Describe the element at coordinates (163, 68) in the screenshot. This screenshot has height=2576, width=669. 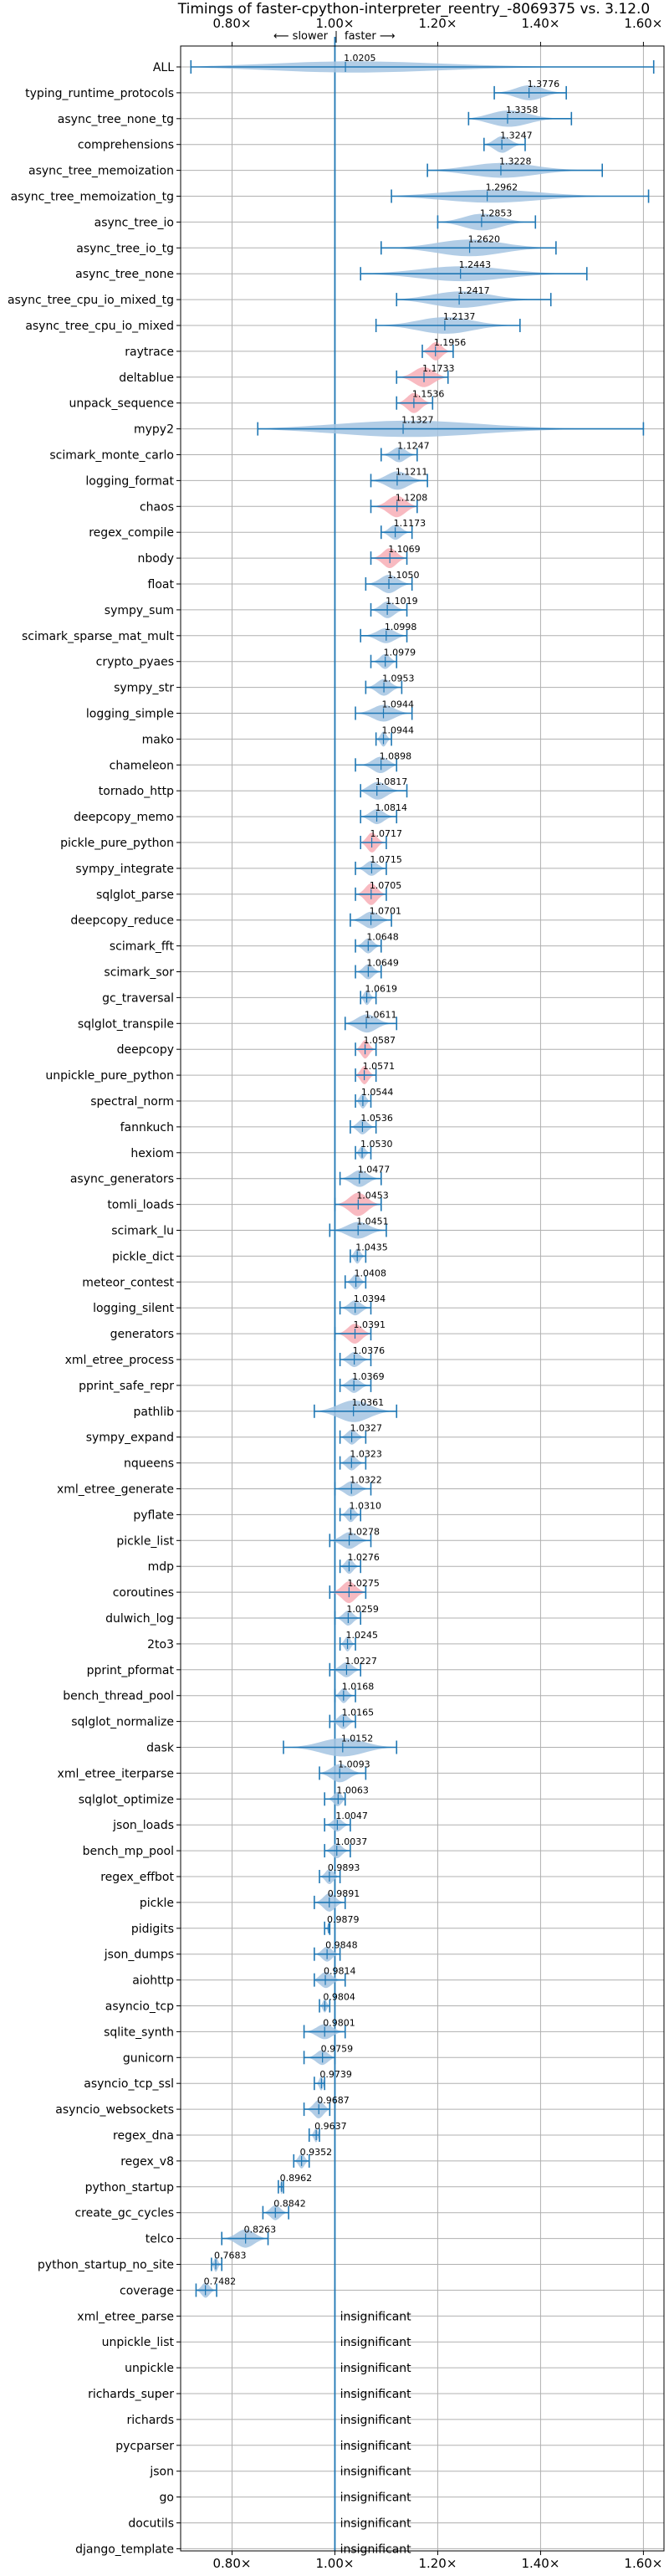
I see `category-label: ALL` at that location.